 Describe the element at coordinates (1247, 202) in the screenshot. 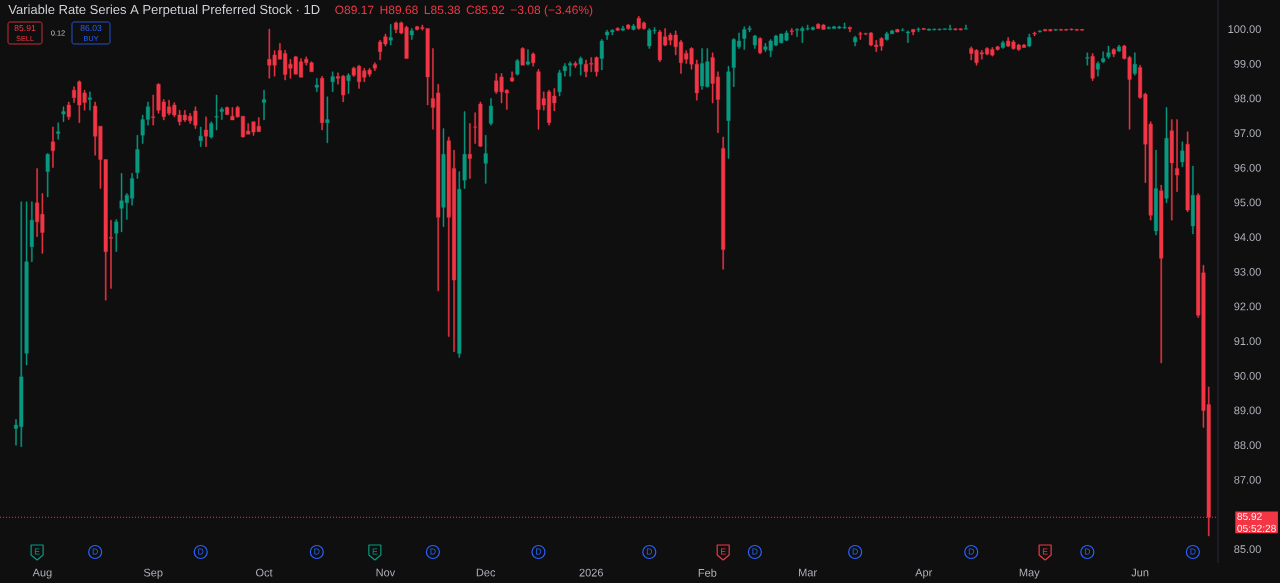

I see `y-tick-label: 95.00` at that location.